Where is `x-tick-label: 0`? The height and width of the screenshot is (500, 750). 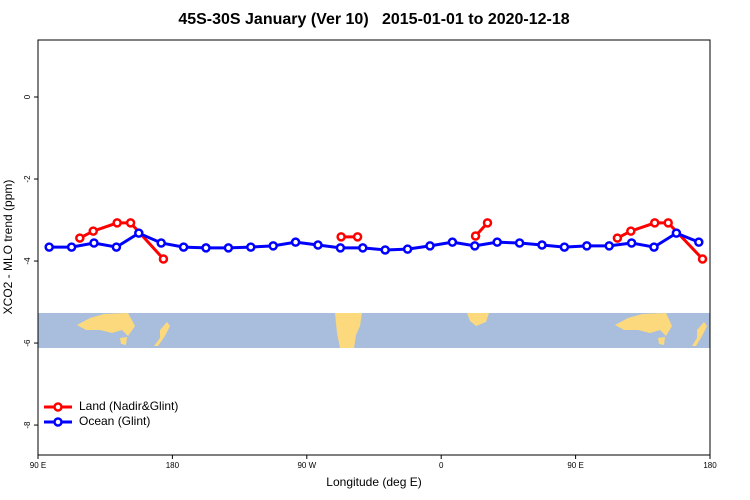 x-tick-label: 0 is located at coordinates (441, 465).